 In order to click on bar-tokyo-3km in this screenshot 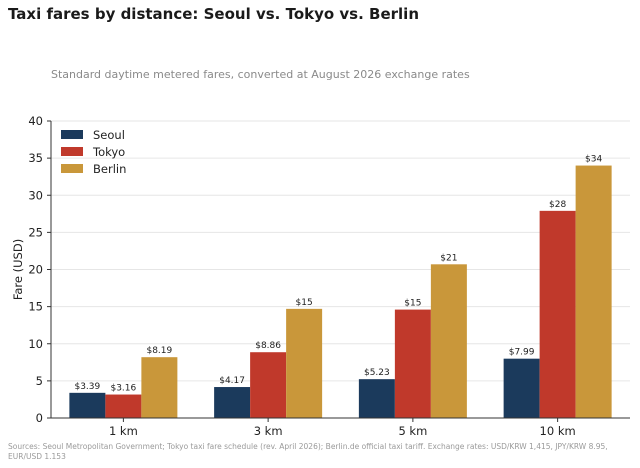, I will do `click(268, 385)`.